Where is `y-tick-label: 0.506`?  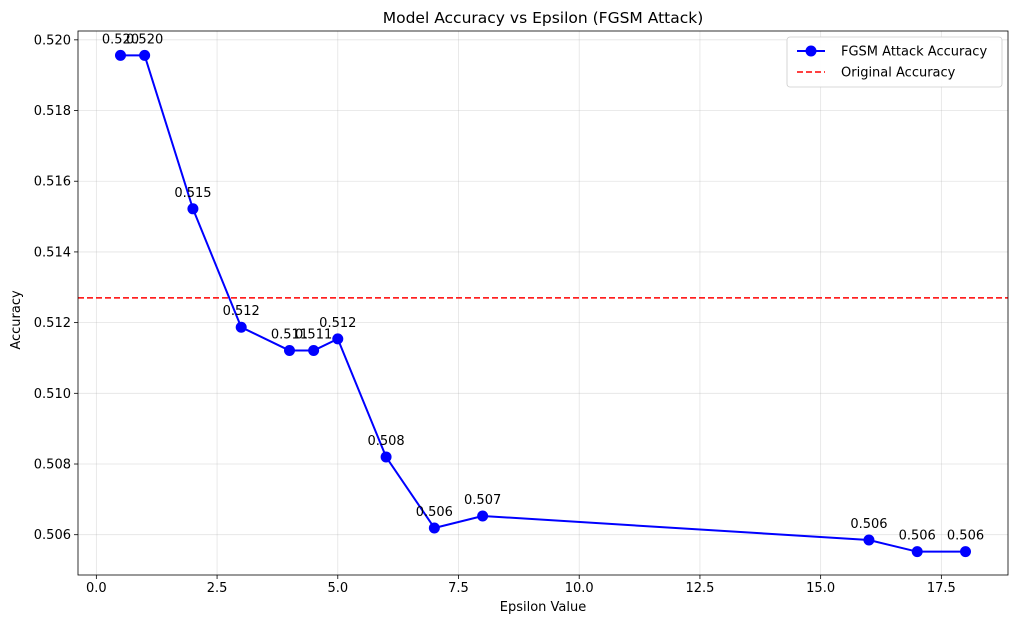
y-tick-label: 0.506 is located at coordinates (52, 535).